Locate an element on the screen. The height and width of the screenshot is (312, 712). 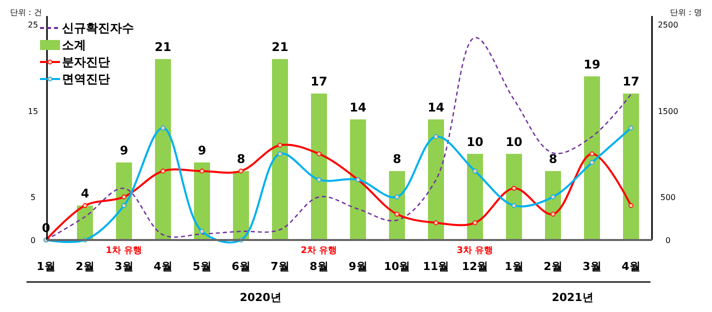
x-tick-label: 11월 is located at coordinates (436, 266).